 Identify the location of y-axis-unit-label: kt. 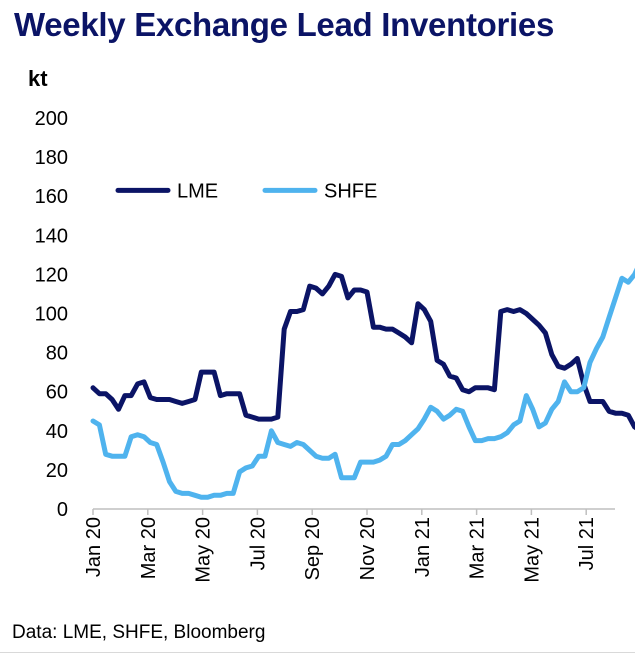
(38, 78).